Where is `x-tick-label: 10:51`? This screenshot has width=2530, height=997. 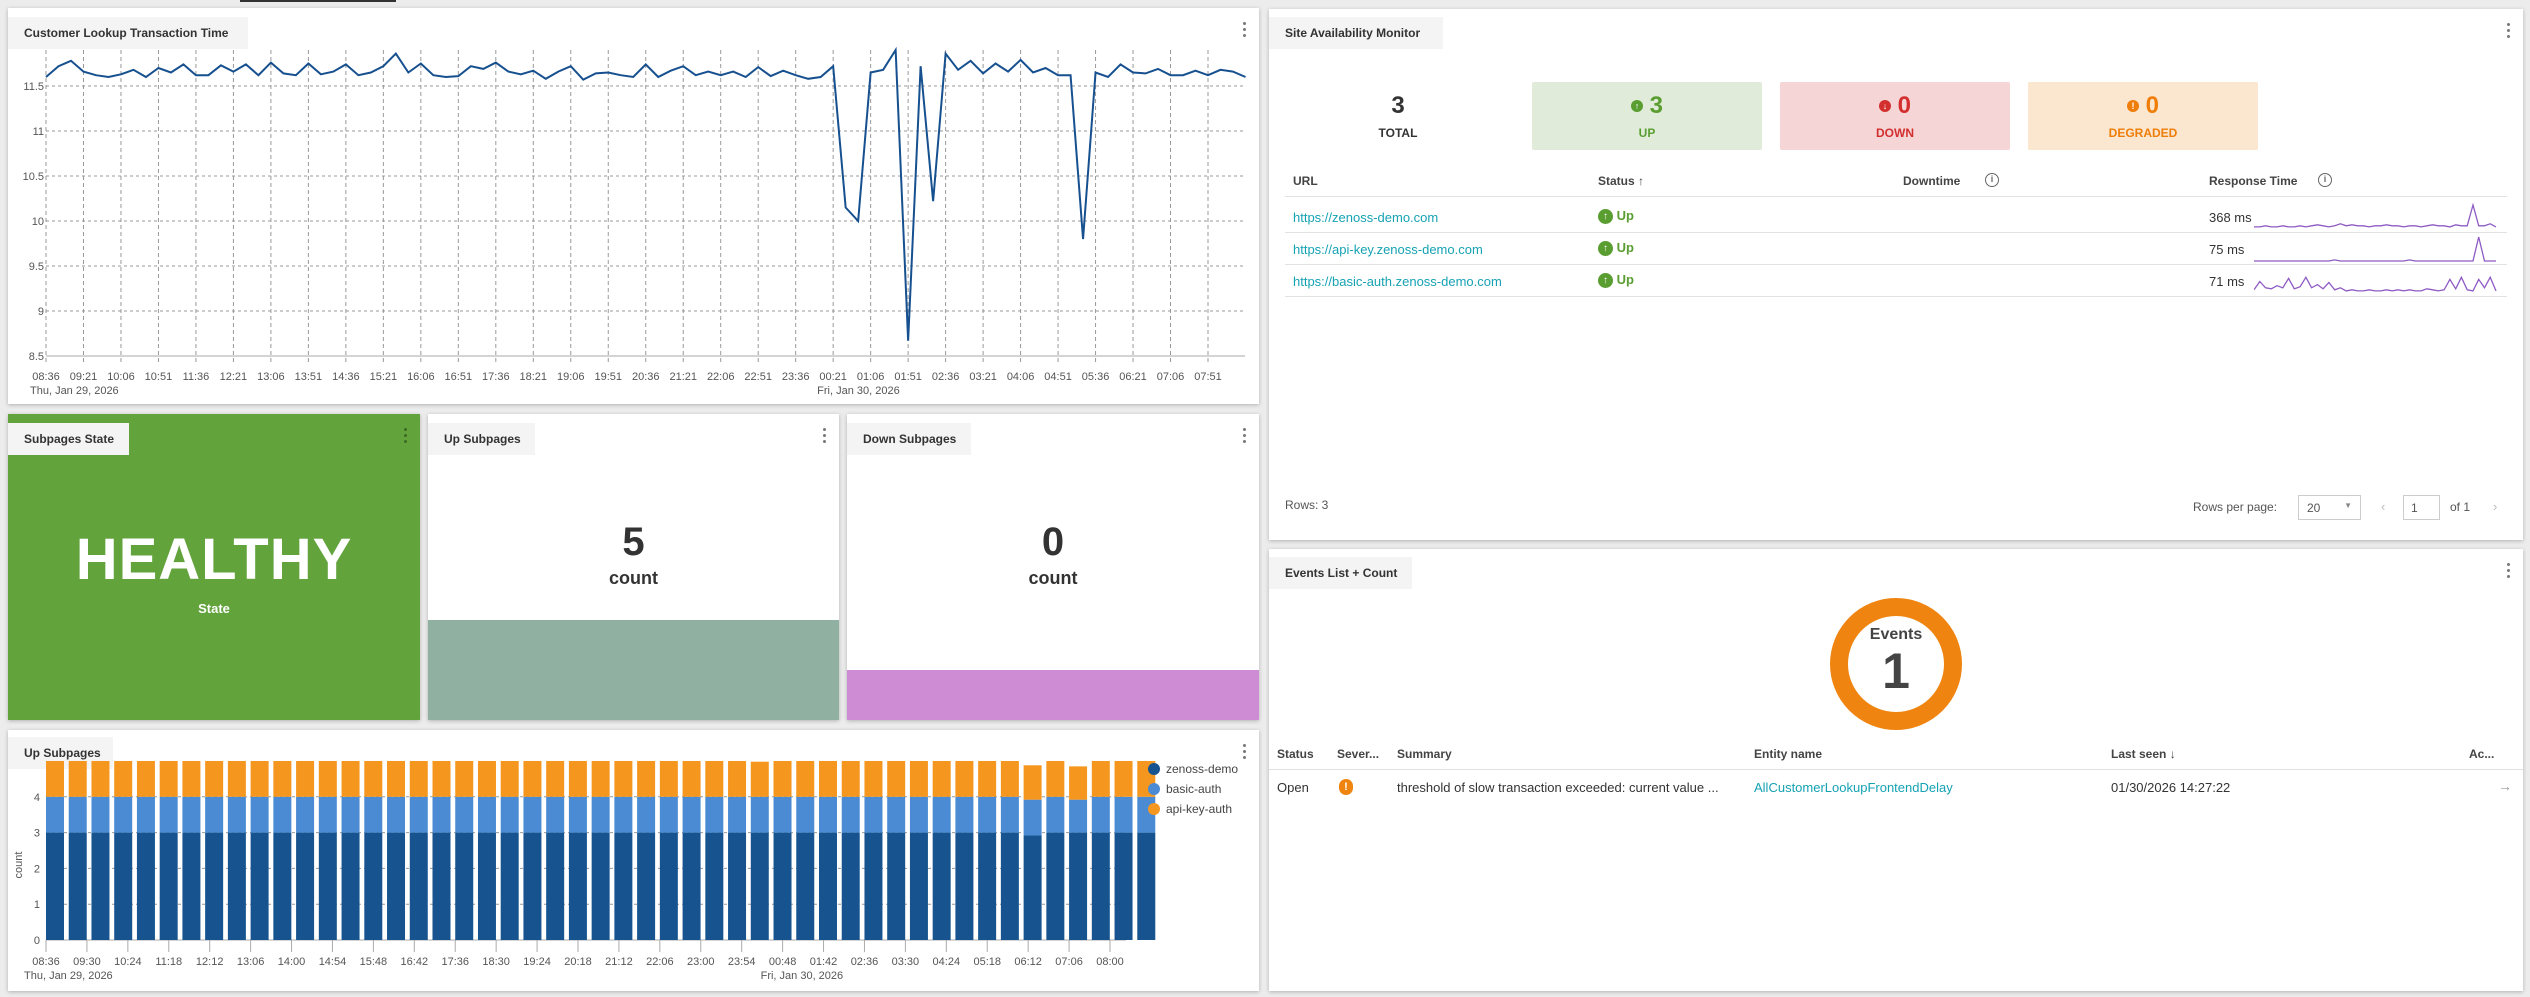 x-tick-label: 10:51 is located at coordinates (159, 377).